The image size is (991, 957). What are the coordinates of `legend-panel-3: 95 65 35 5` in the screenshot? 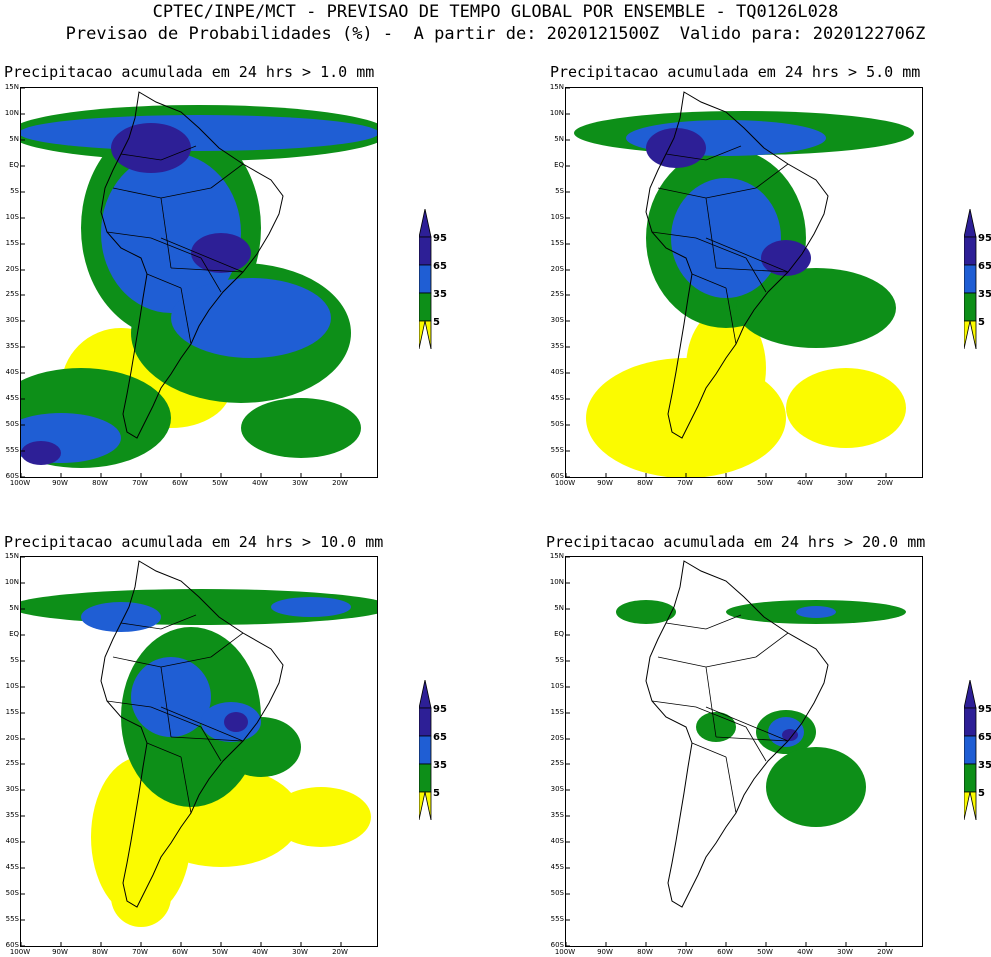 It's located at (438, 750).